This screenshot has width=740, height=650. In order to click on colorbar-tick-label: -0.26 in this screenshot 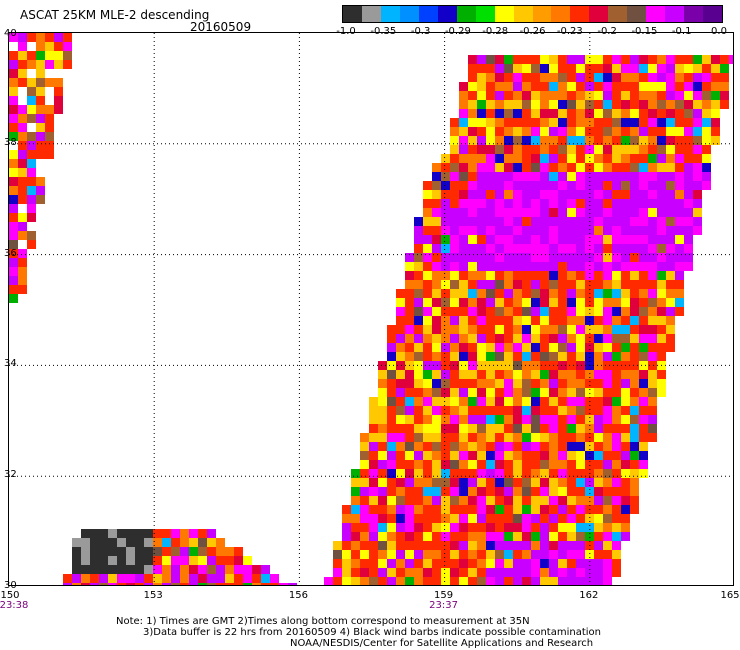, I will do `click(532, 31)`.